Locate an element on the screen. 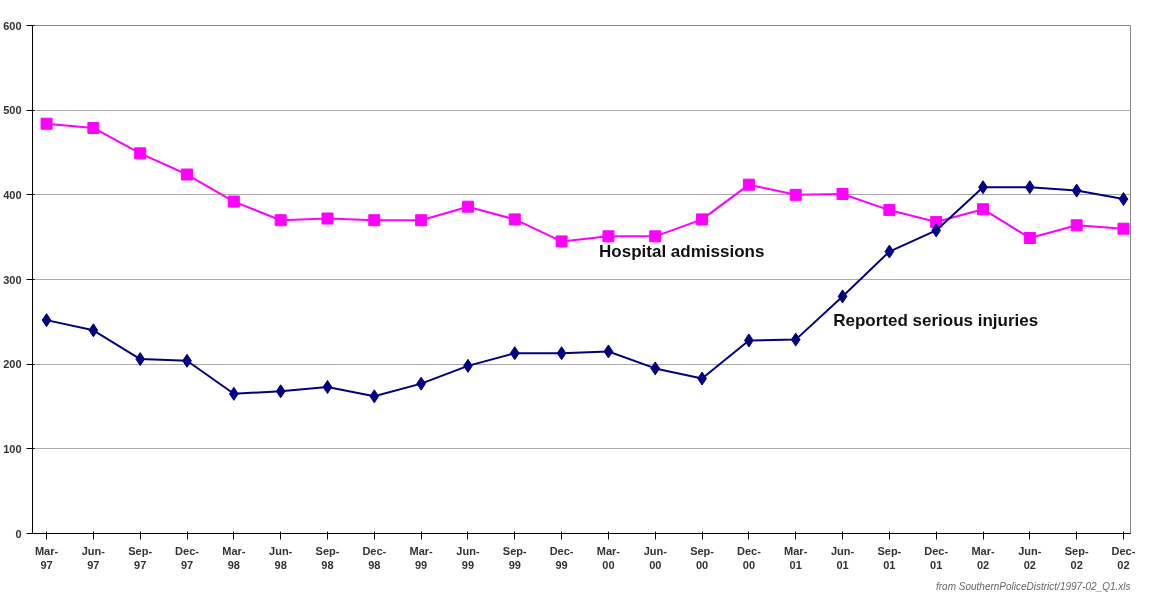  x-tick-label: Mar-99 is located at coordinates (421, 557).